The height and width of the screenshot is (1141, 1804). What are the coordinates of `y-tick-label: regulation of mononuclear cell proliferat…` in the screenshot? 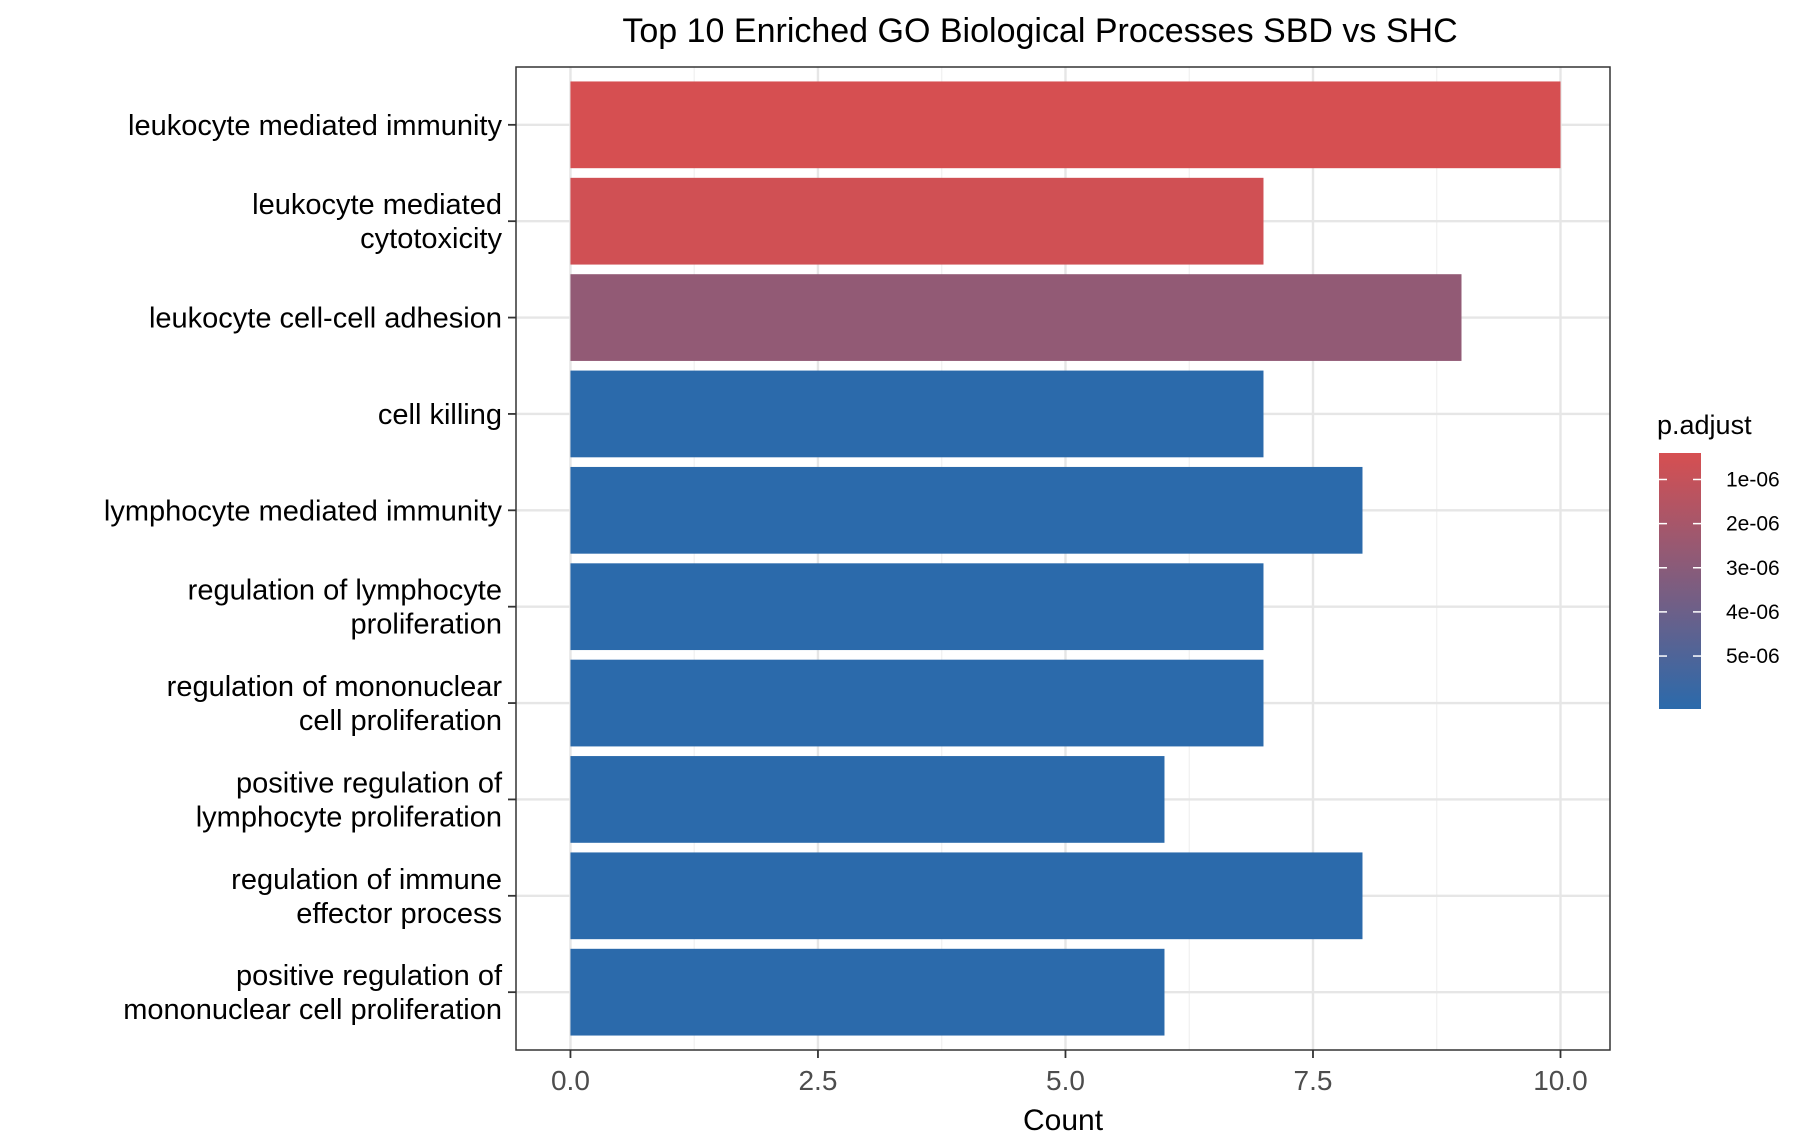 It's located at (335, 704).